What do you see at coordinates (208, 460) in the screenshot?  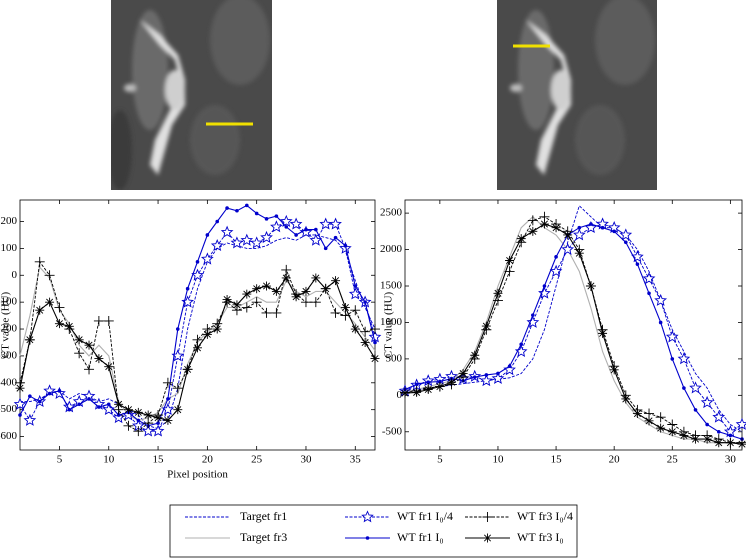 I see `x-tick-label: 20` at bounding box center [208, 460].